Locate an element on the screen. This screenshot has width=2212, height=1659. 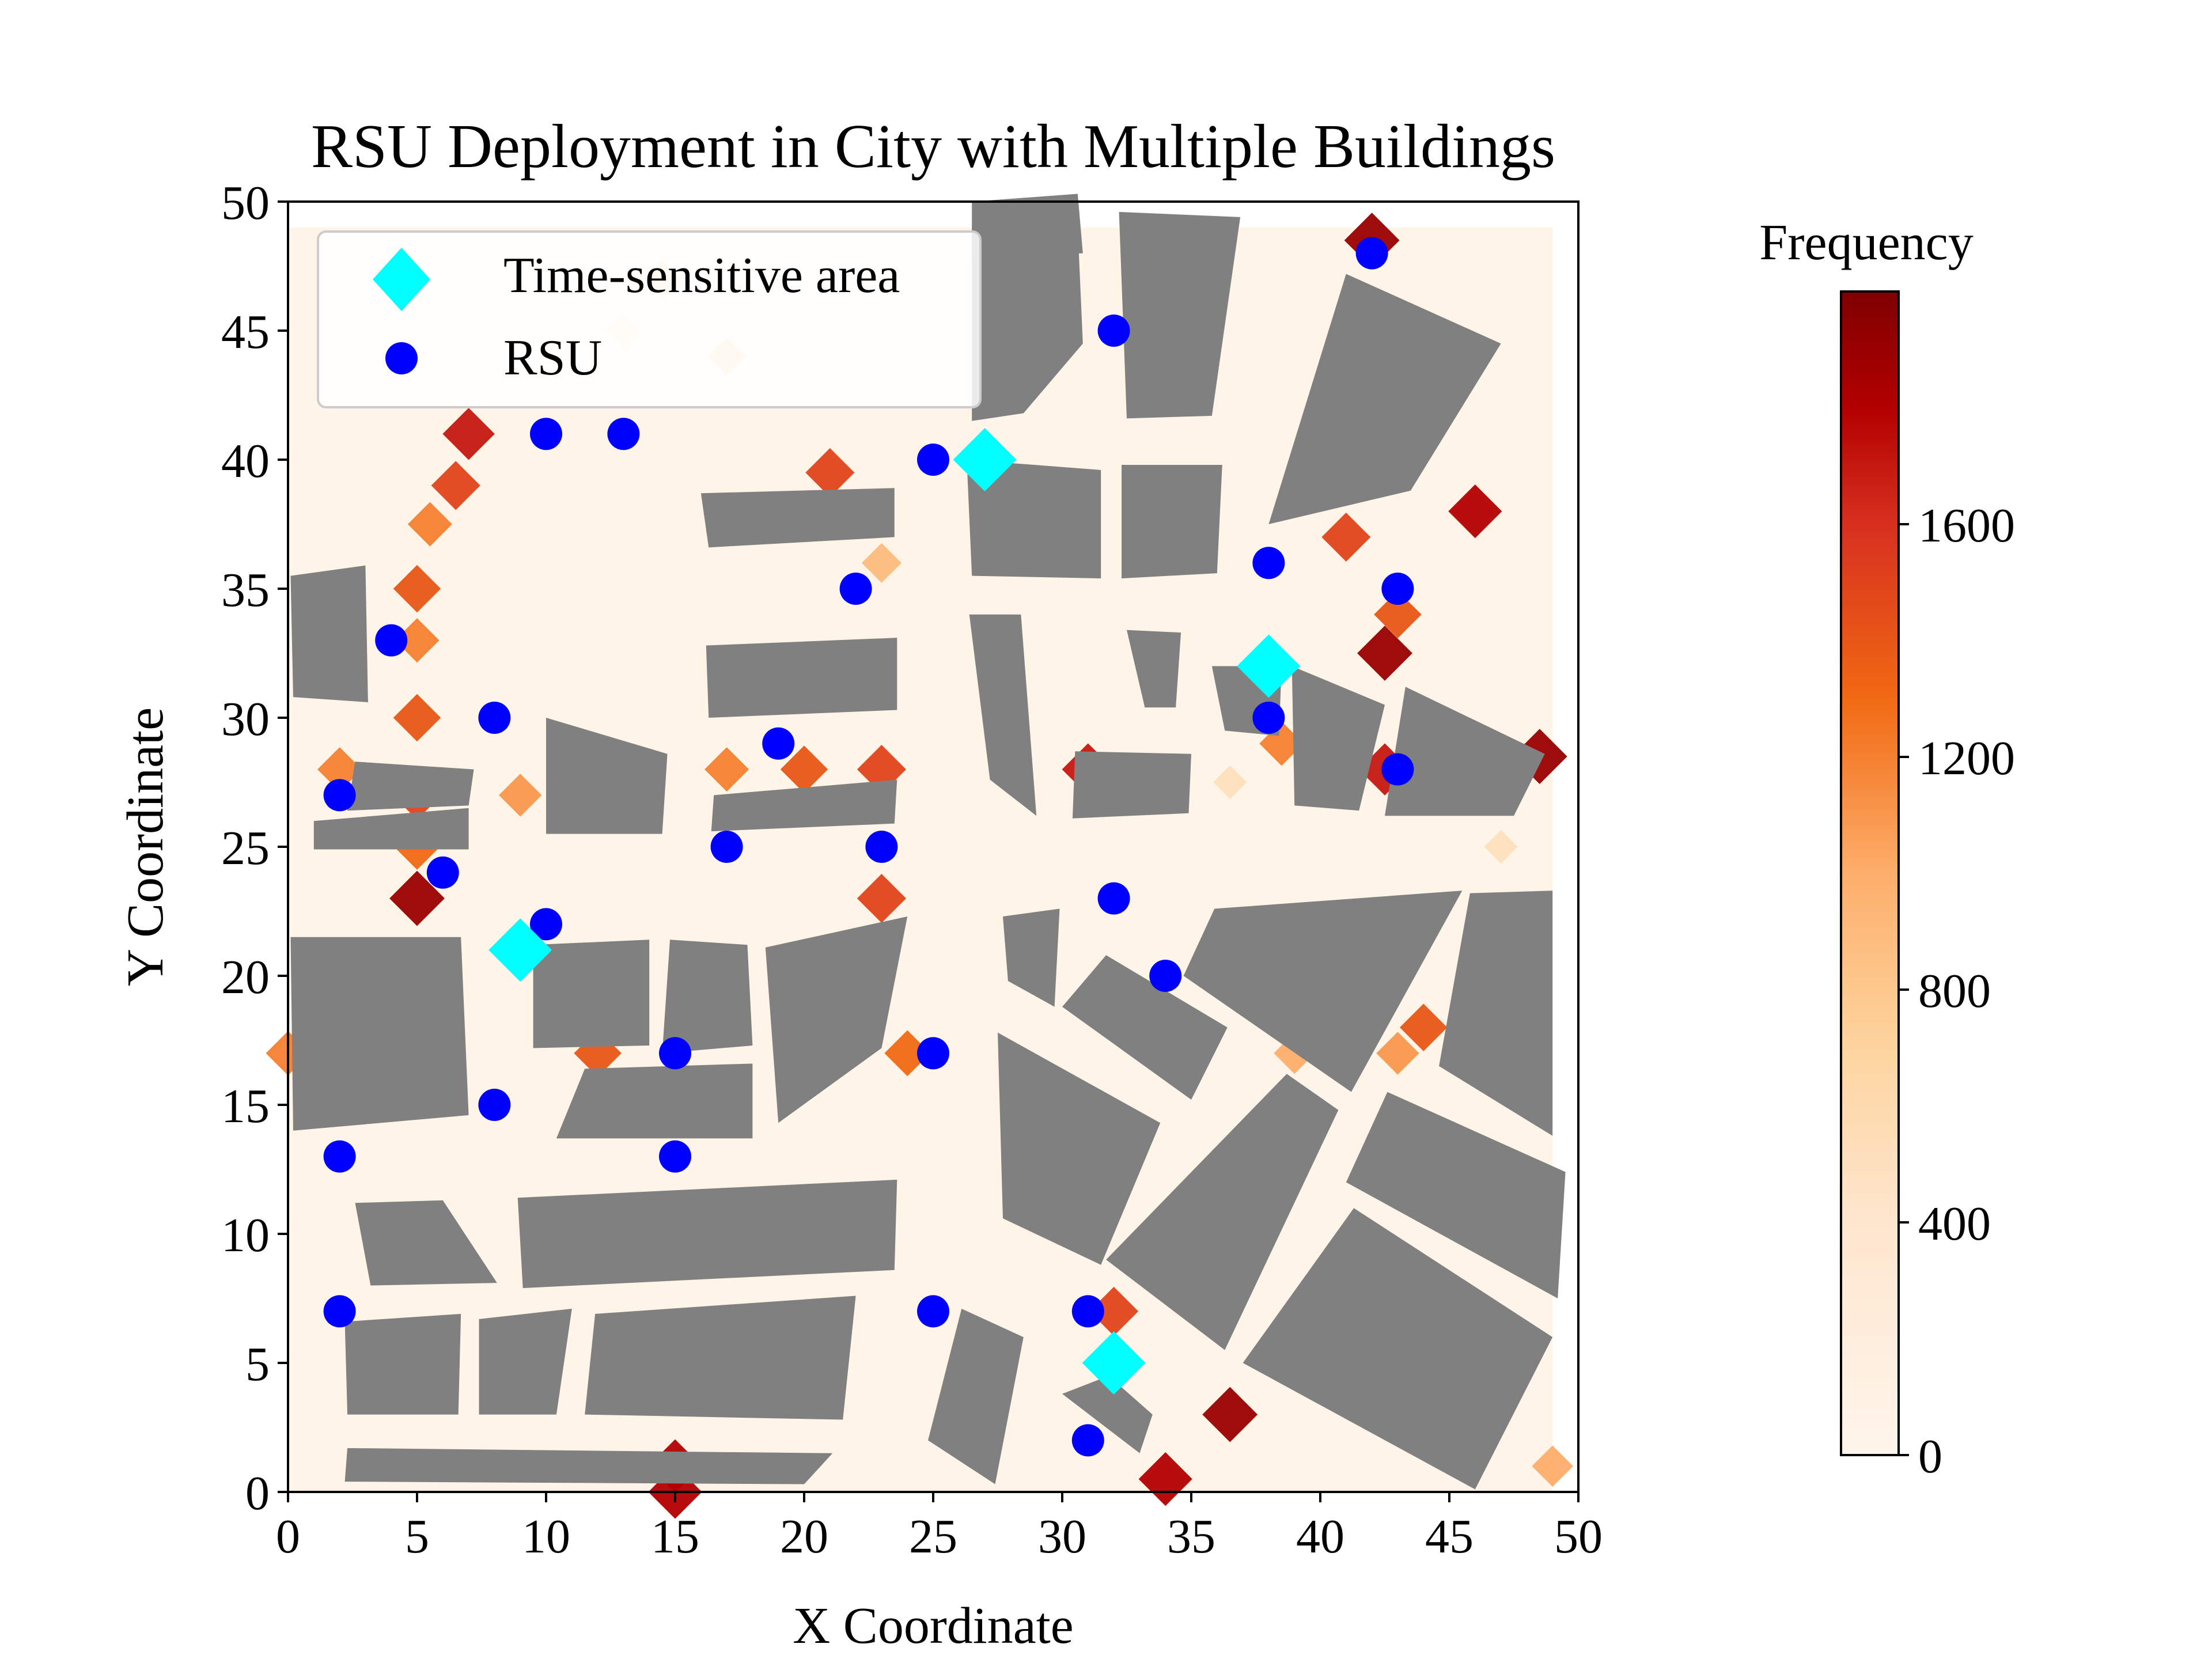
legend-label-time-sensitive: Time-sensitive area is located at coordinates (701, 276).